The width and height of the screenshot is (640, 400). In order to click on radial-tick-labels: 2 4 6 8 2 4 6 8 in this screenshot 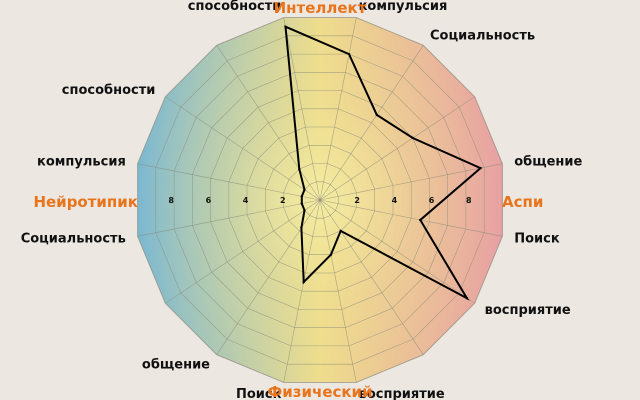, I will do `click(320, 200)`.